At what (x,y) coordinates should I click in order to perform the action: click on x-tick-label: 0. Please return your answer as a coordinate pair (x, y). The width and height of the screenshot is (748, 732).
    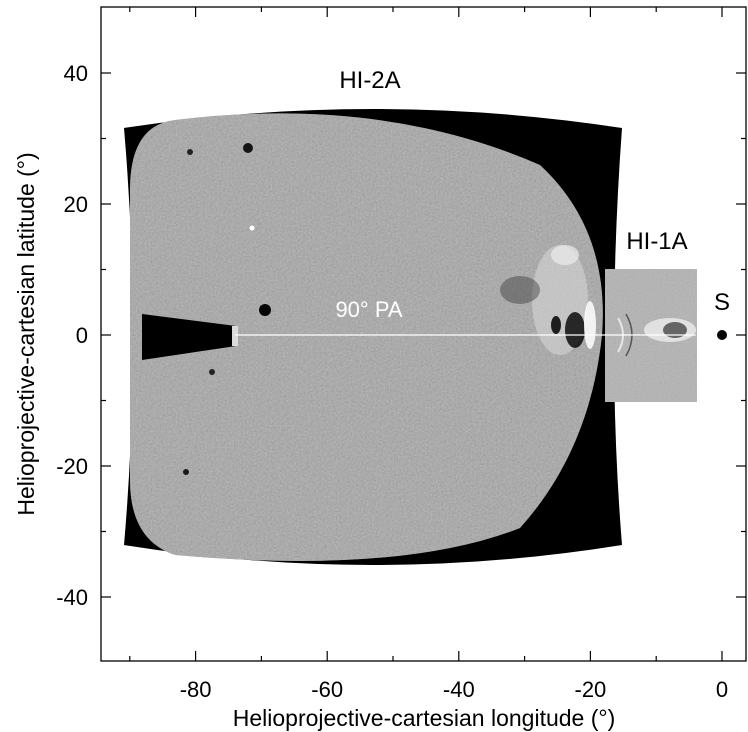
    Looking at the image, I should click on (722, 689).